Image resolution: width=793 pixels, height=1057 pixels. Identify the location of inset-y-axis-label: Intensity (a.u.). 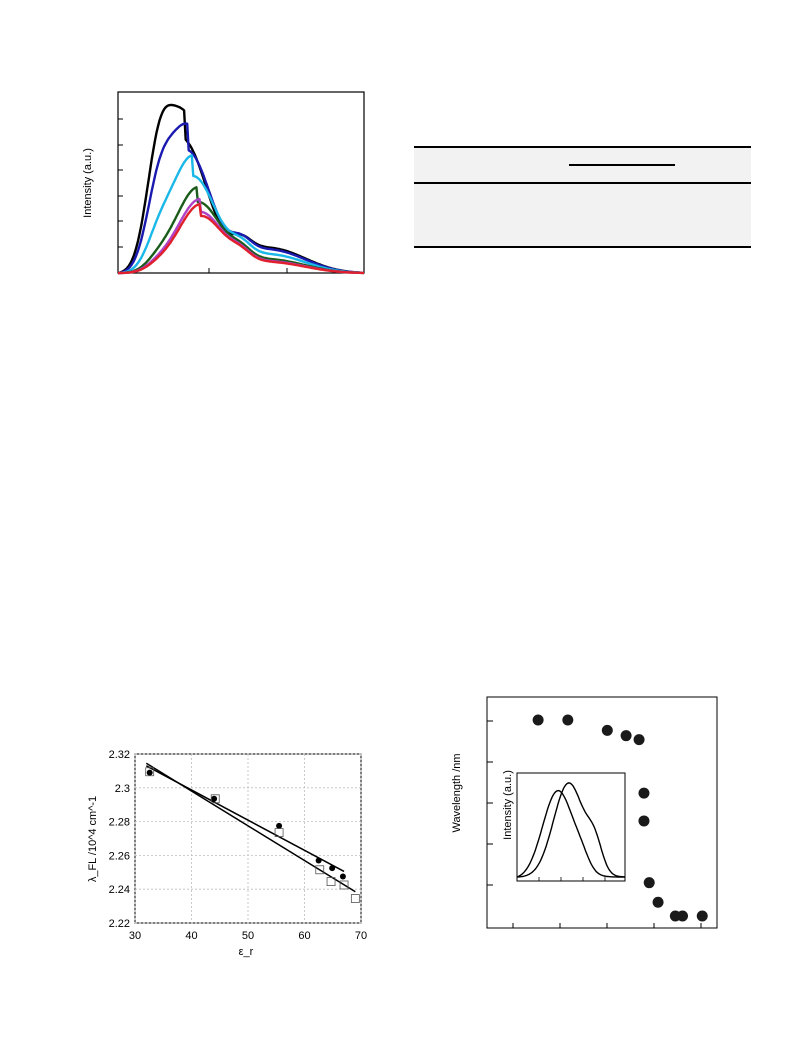
(508, 805).